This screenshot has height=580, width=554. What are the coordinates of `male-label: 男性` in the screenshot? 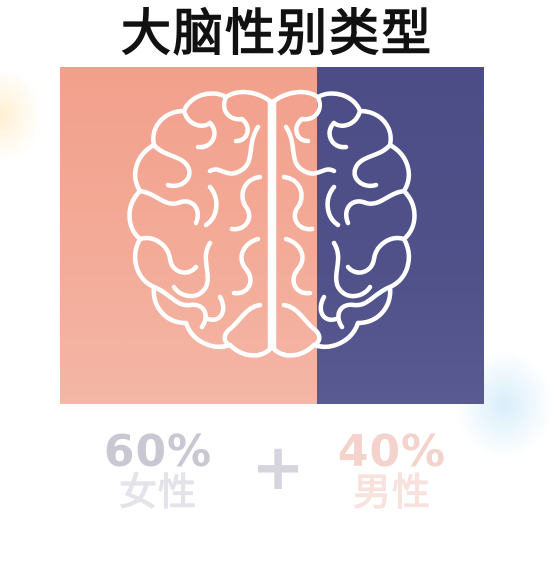 It's located at (391, 492).